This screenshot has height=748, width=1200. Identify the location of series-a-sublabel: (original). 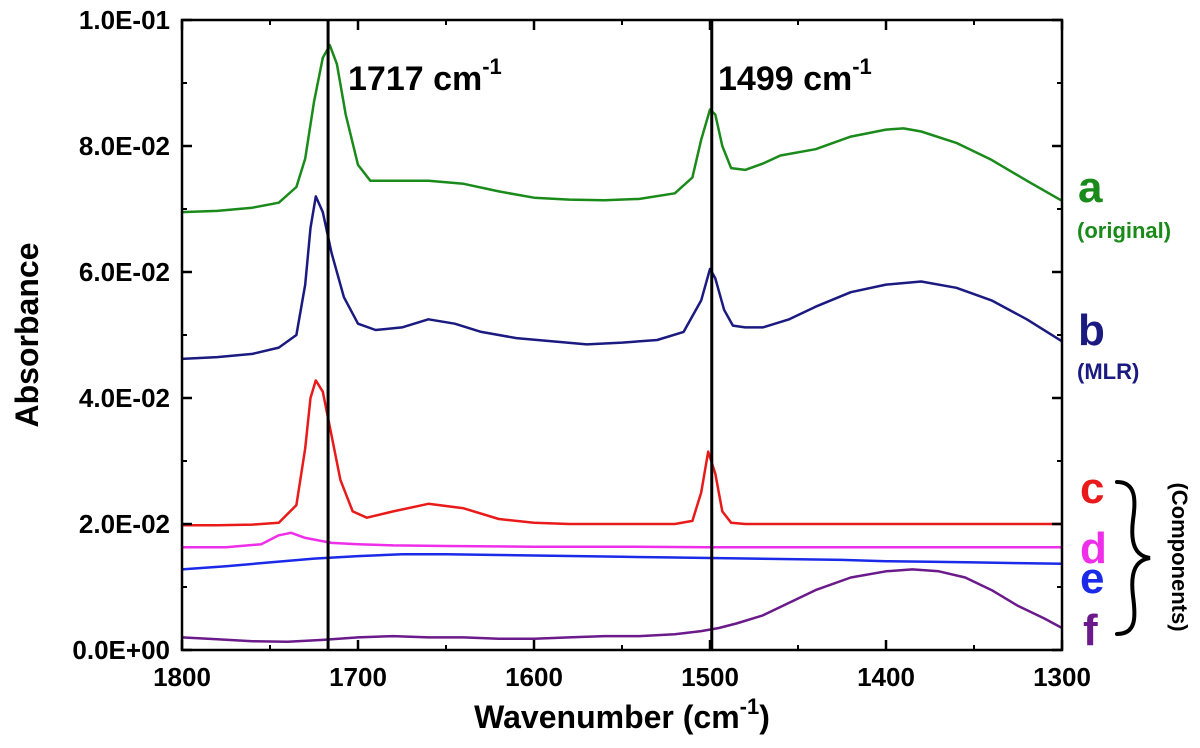
(1124, 230).